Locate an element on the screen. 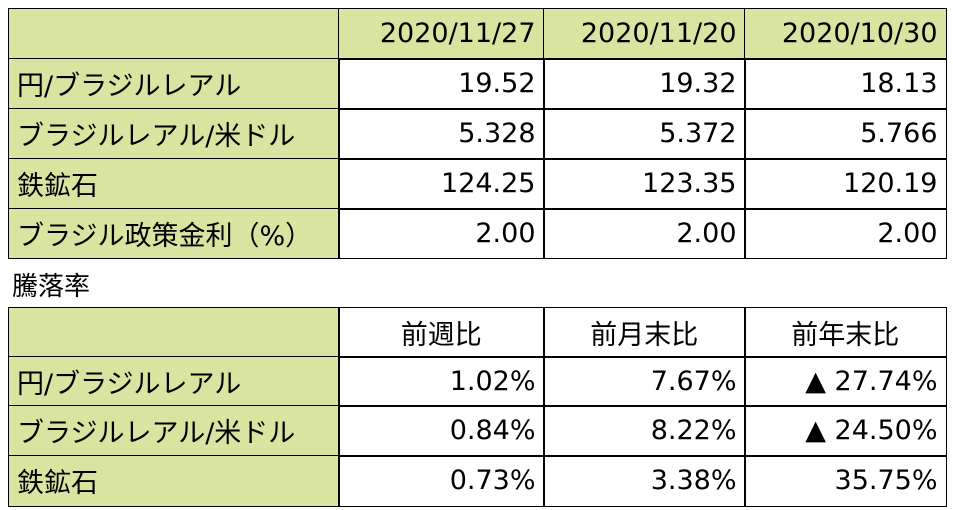  value-cell: 0.73% is located at coordinates (441, 481).